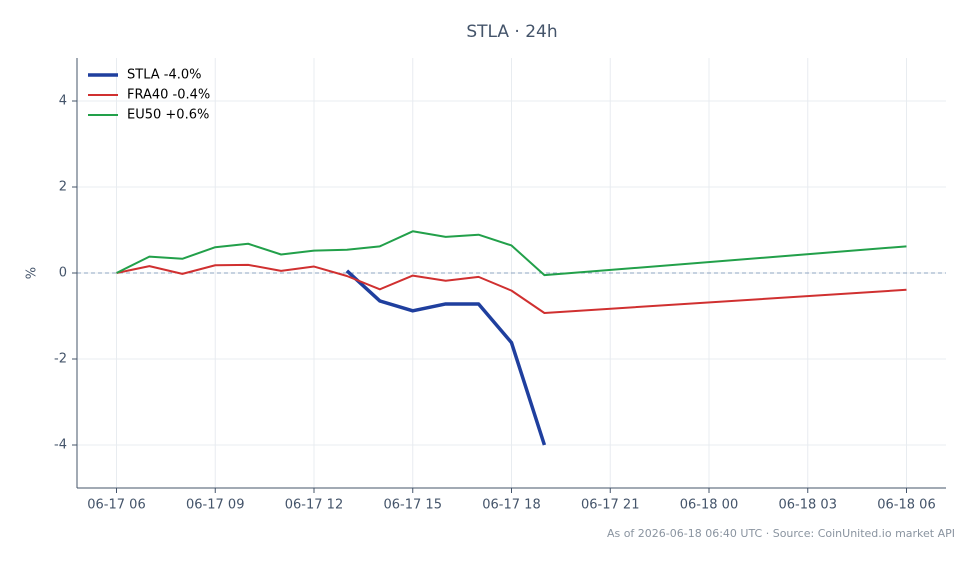 This screenshot has width=979, height=564. Describe the element at coordinates (60, 445) in the screenshot. I see `y-tick-label: -4` at that location.